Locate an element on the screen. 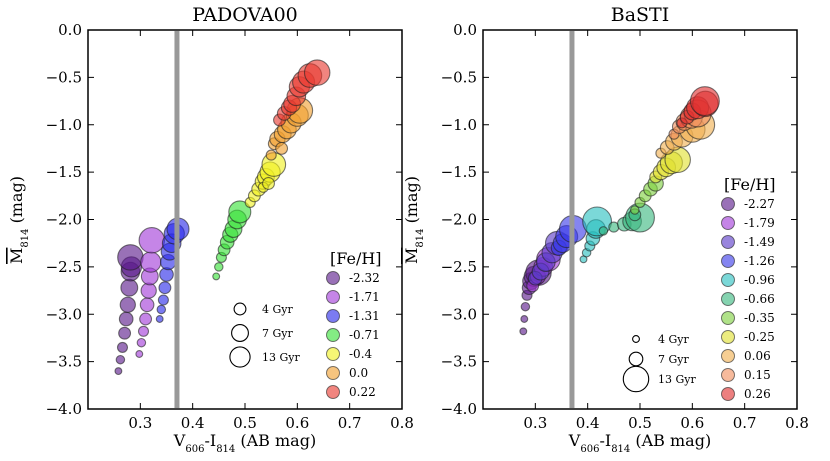  chart-title: PADOVA00 is located at coordinates (245, 15).